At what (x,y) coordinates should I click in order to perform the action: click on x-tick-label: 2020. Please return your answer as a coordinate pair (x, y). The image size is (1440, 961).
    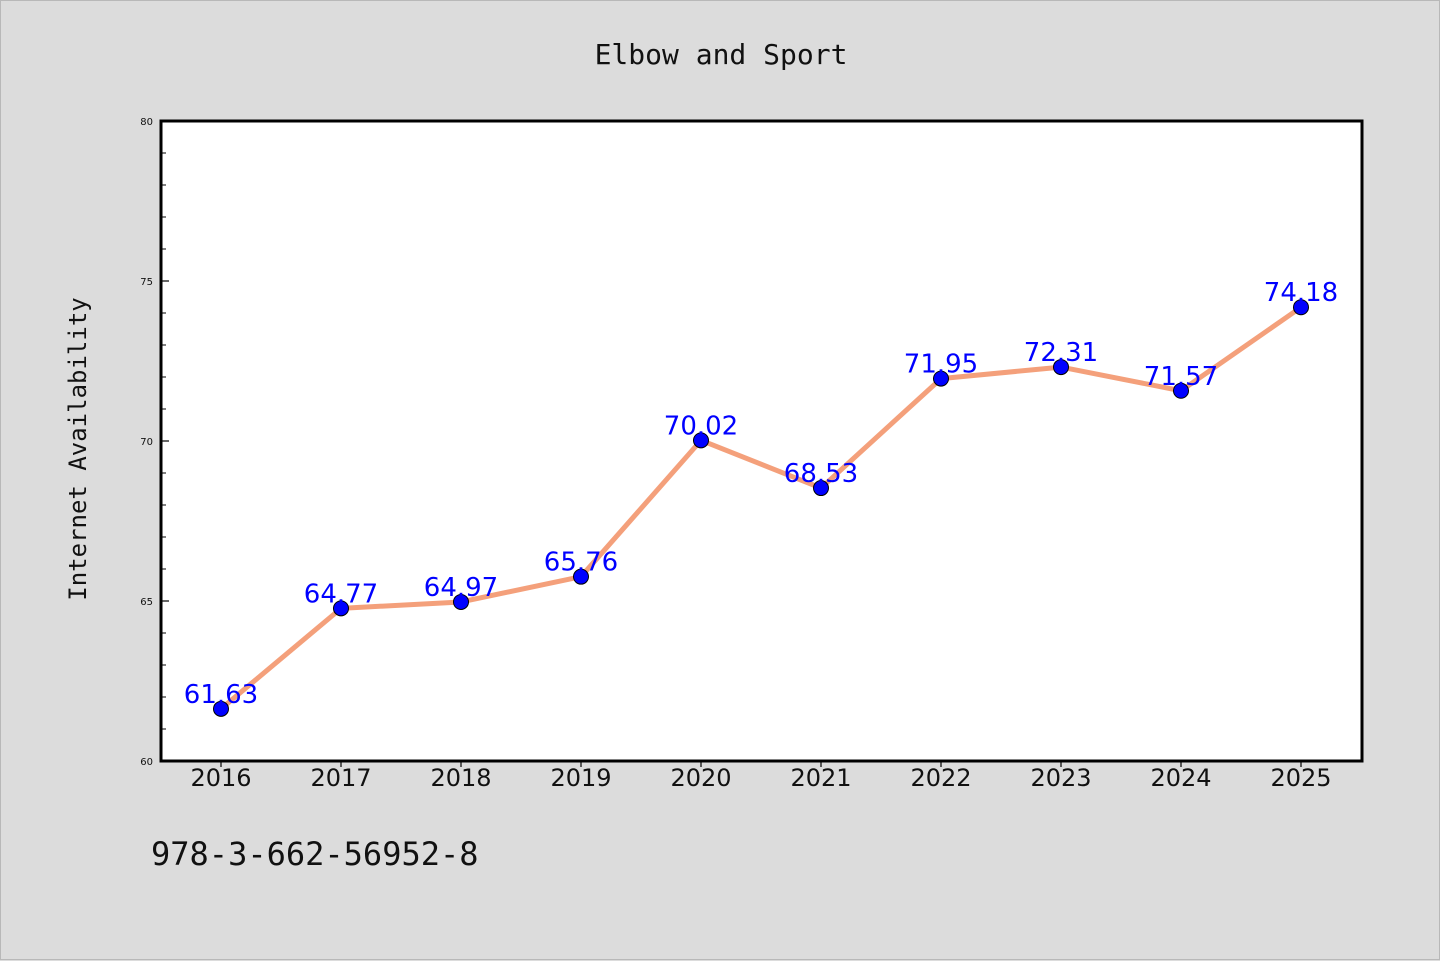
    Looking at the image, I should click on (700, 778).